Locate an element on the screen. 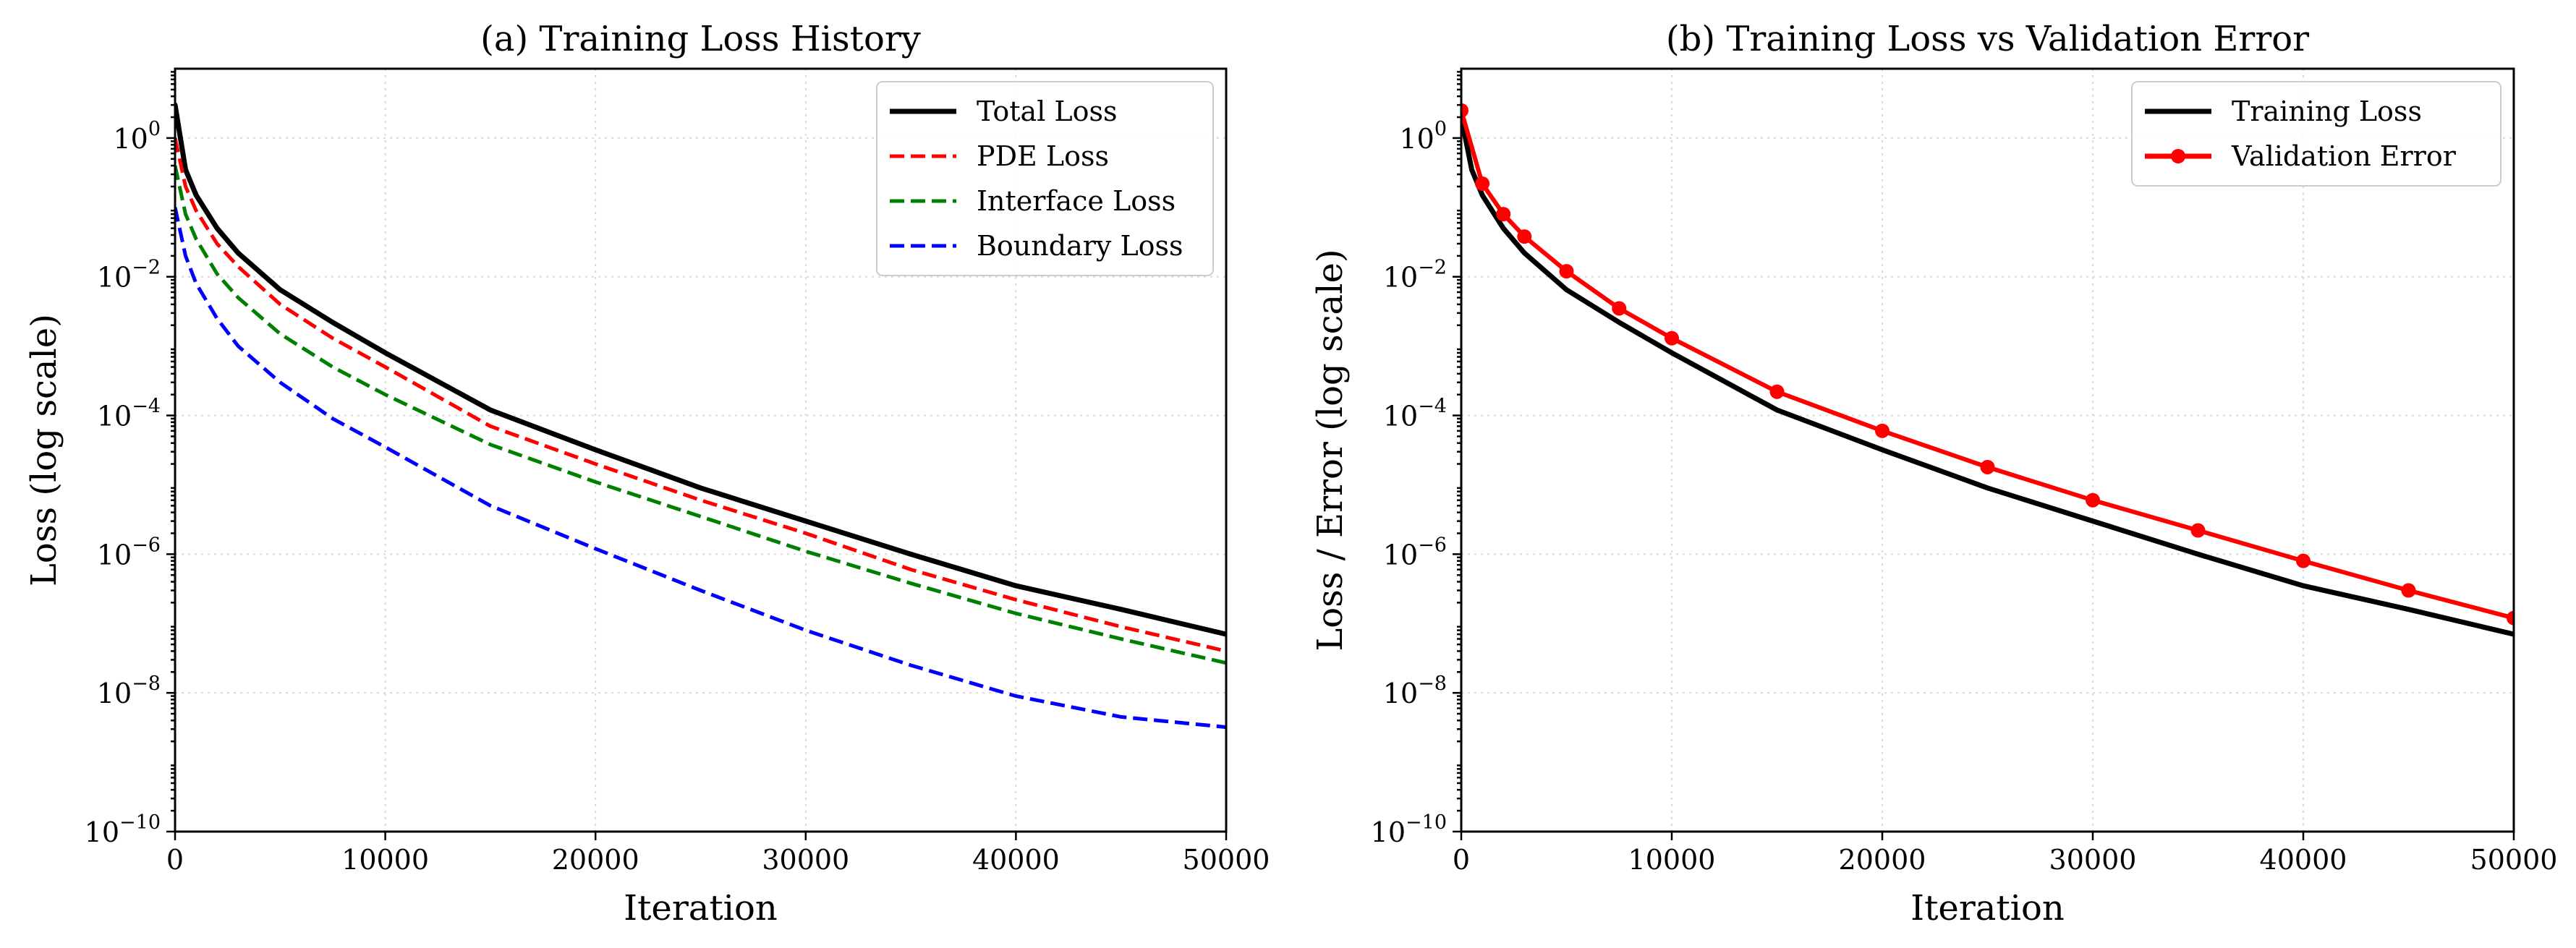 The height and width of the screenshot is (948, 2576). legend: Training Loss Validation Error is located at coordinates (2316, 134).